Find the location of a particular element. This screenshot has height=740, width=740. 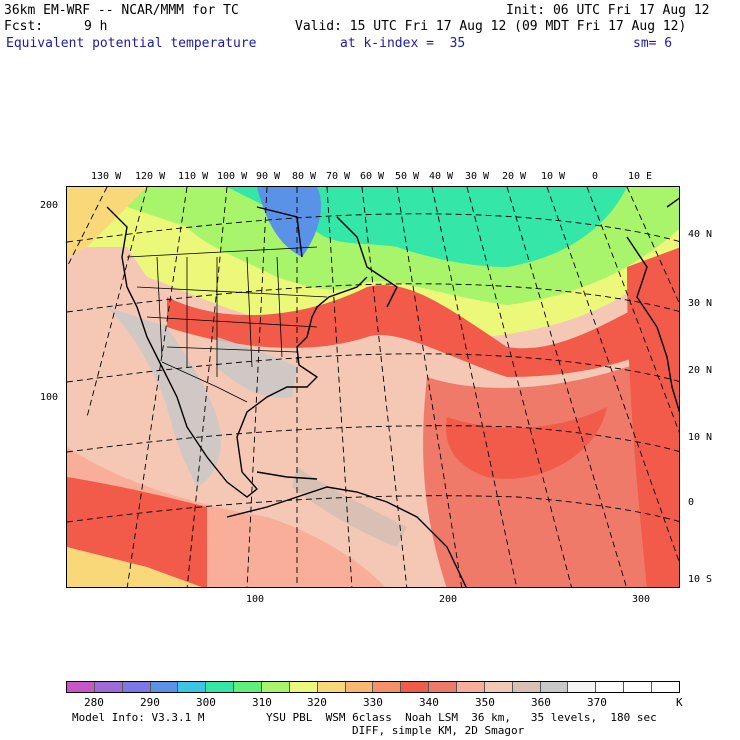

colorbar-label: 290 is located at coordinates (150, 702).